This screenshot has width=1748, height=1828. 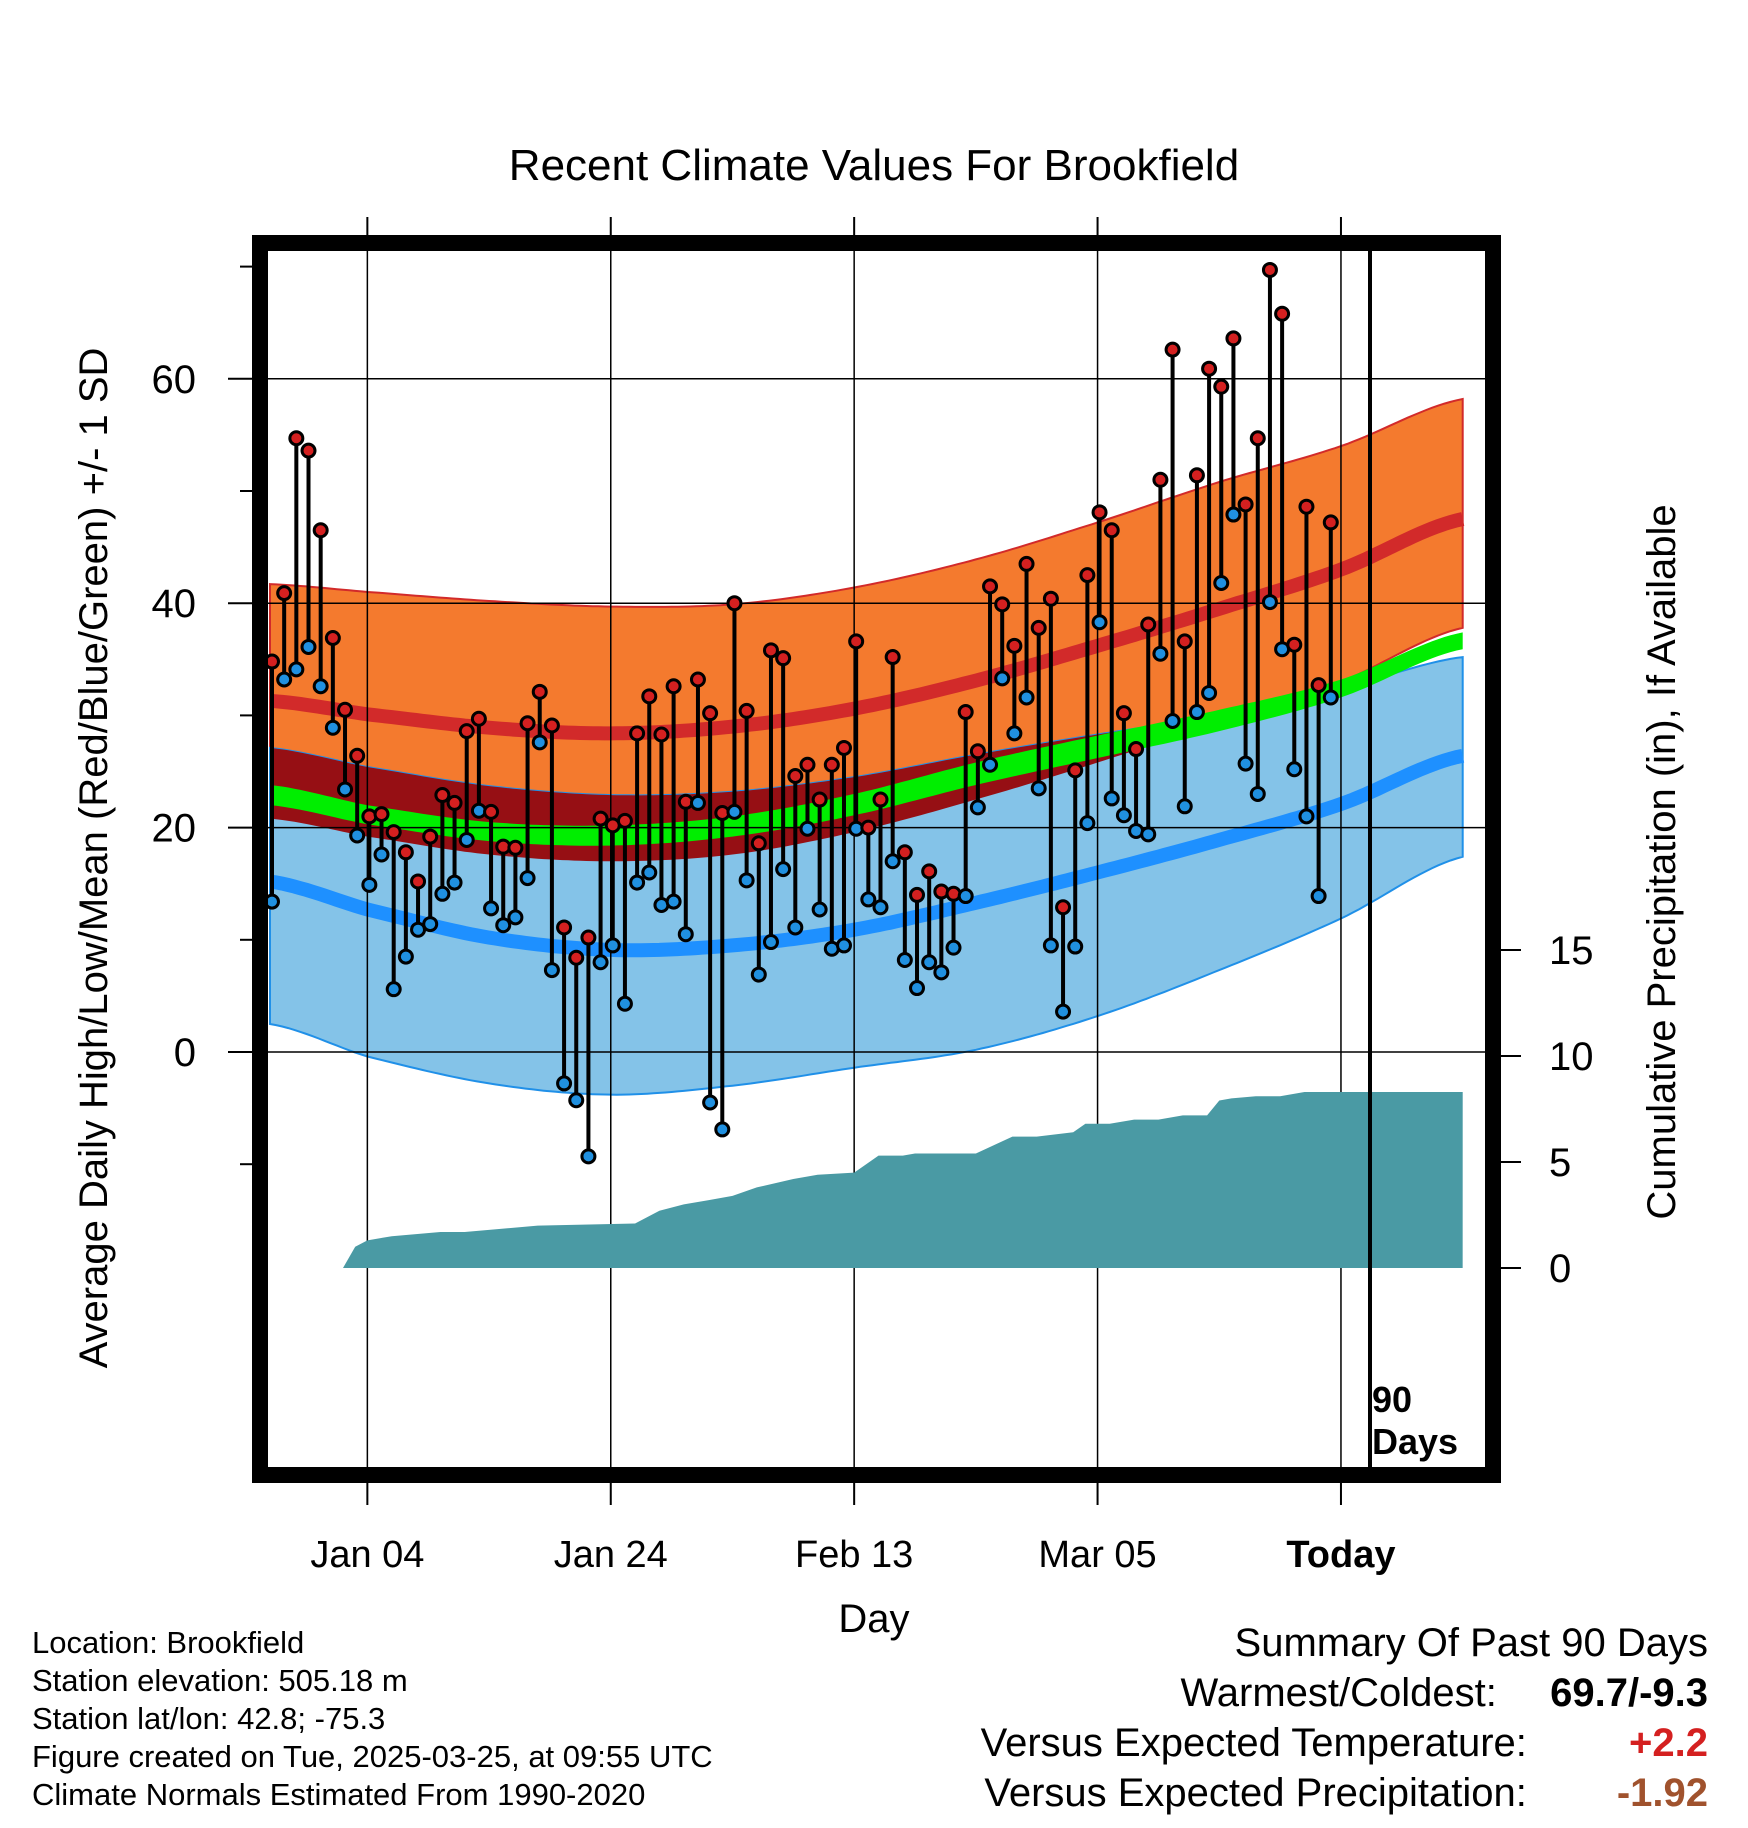 What do you see at coordinates (1415, 1420) in the screenshot?
I see `ninety-days-label: 90 Days` at bounding box center [1415, 1420].